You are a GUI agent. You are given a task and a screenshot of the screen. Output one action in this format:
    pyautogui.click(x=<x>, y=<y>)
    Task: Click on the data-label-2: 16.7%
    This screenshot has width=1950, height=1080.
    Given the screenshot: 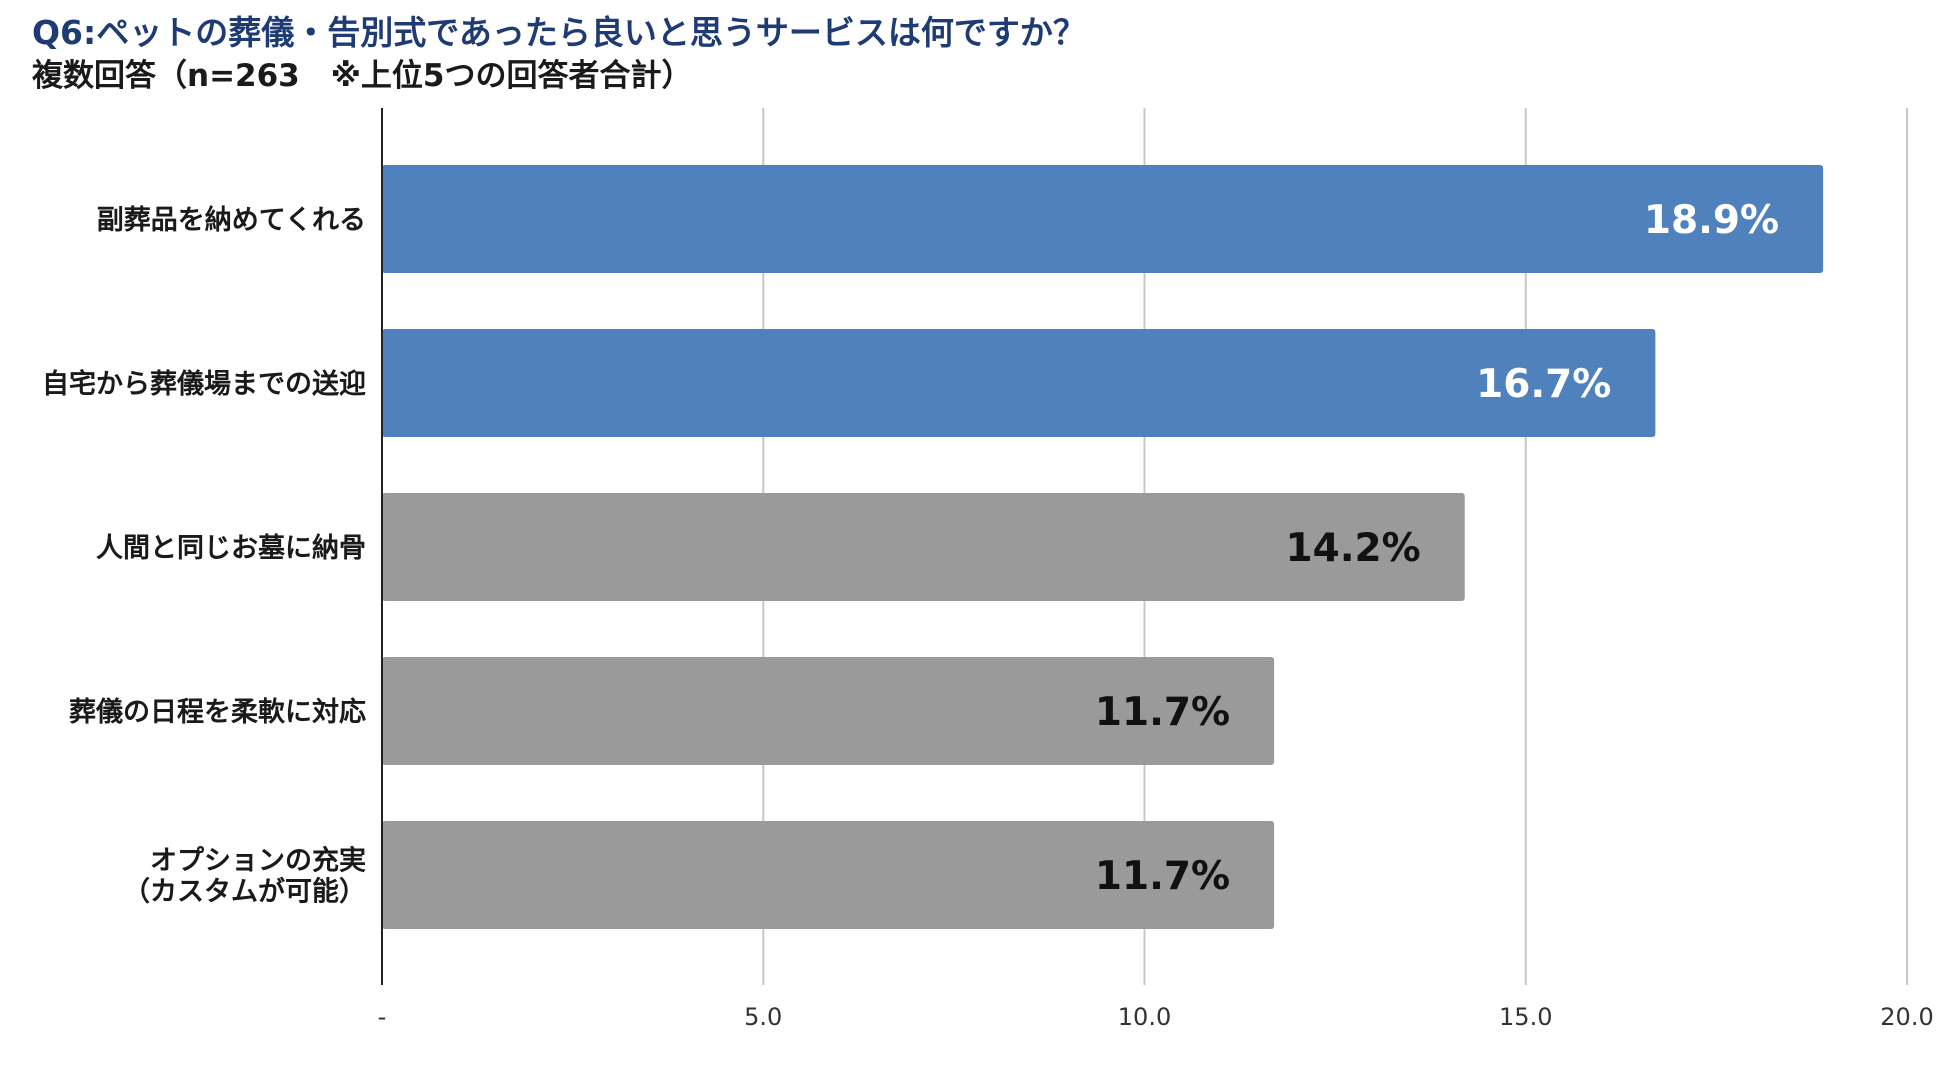 What is the action you would take?
    pyautogui.click(x=1543, y=384)
    